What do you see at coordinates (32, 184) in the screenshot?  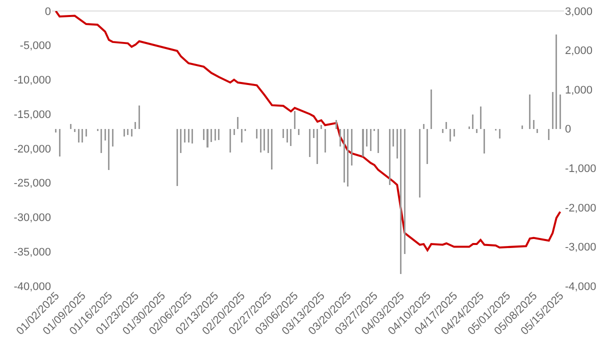 I see `y-tick-label: -25,000` at bounding box center [32, 184].